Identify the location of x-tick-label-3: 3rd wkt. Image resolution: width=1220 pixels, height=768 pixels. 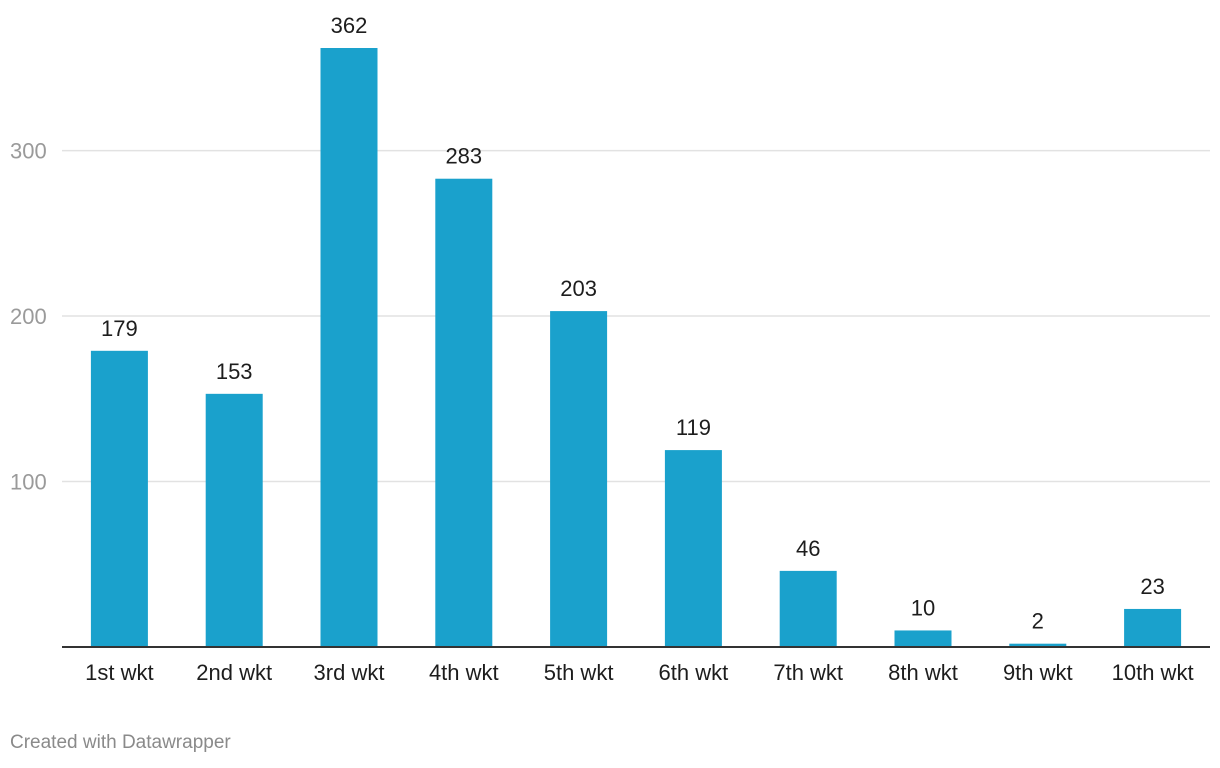
(349, 672).